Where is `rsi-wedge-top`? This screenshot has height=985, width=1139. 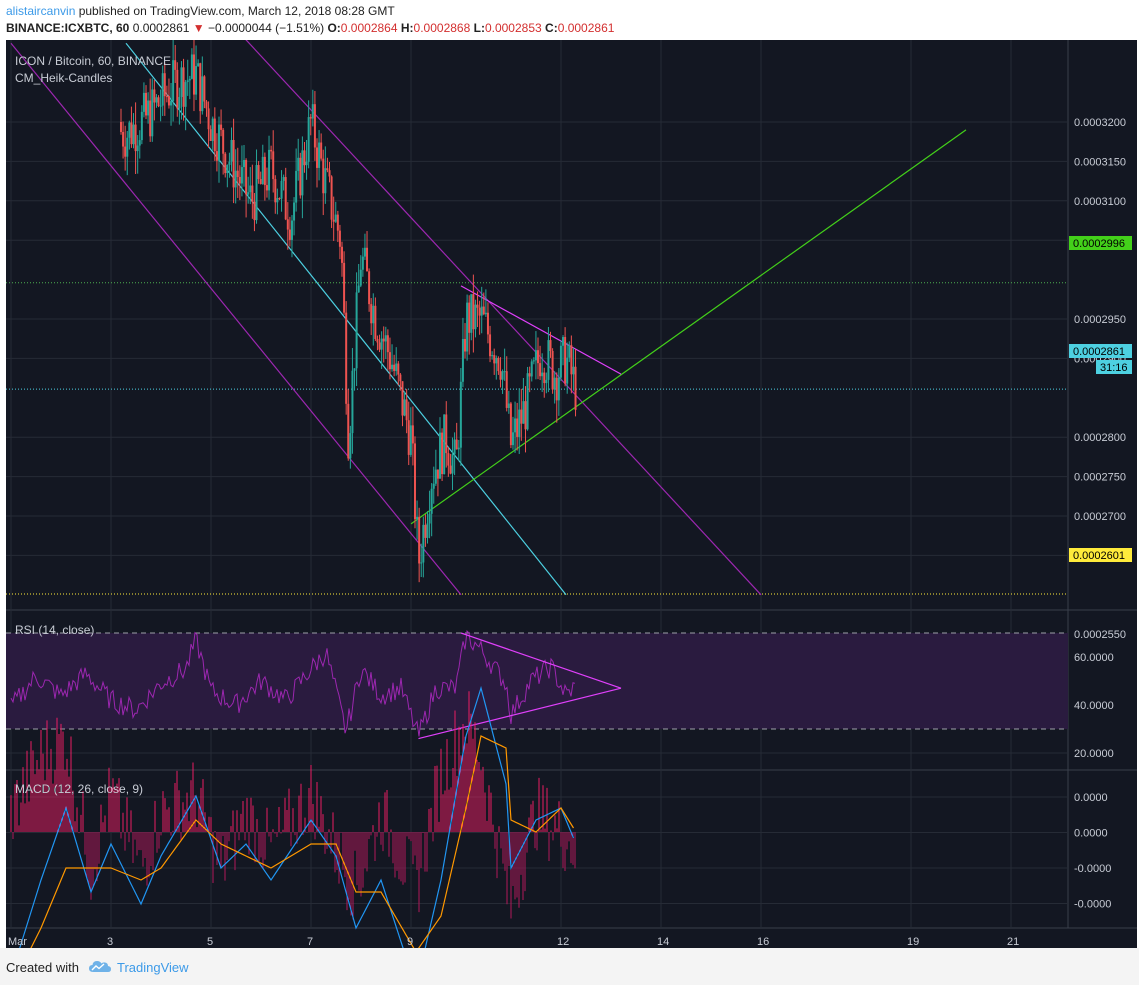 rsi-wedge-top is located at coordinates (541, 660).